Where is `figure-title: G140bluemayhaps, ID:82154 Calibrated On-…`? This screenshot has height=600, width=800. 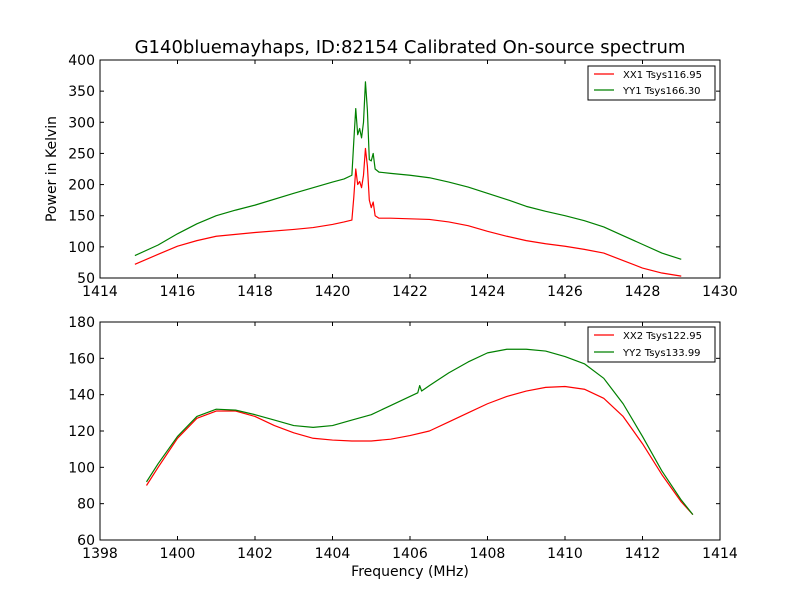 figure-title: G140bluemayhaps, ID:82154 Calibrated On-… is located at coordinates (410, 47).